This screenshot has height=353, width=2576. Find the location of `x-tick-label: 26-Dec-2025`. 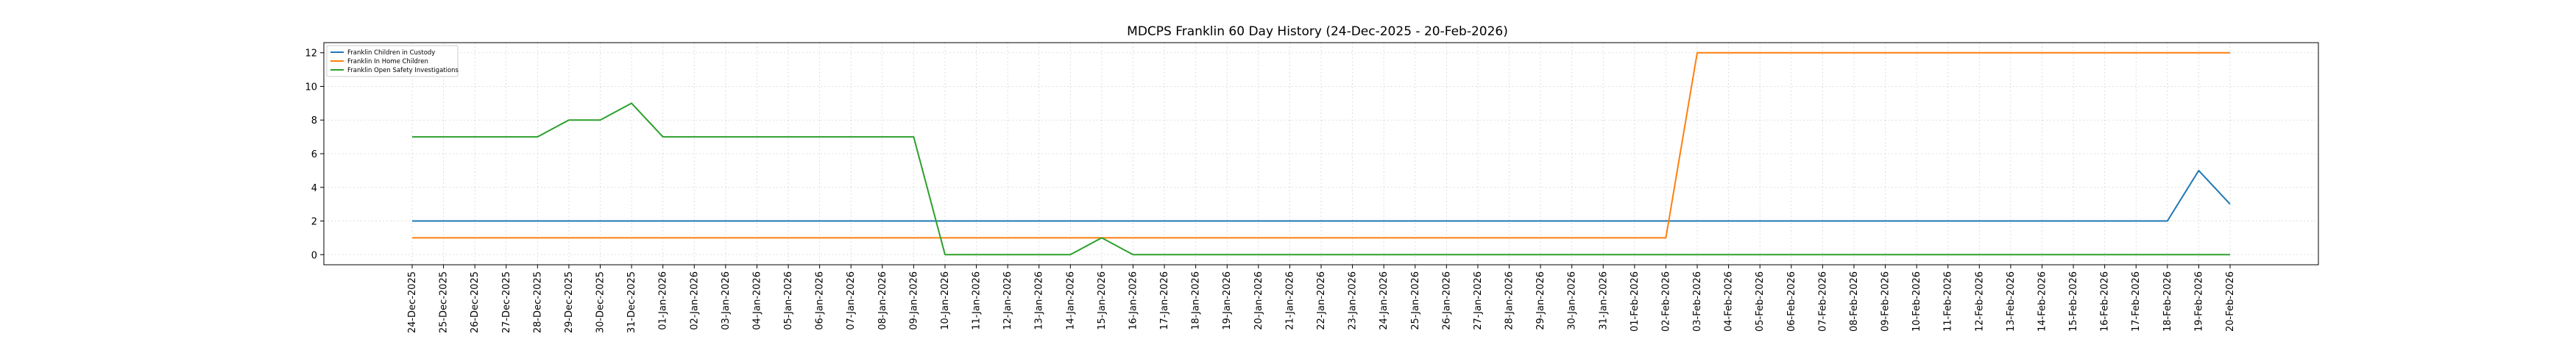

x-tick-label: 26-Dec-2025 is located at coordinates (475, 302).